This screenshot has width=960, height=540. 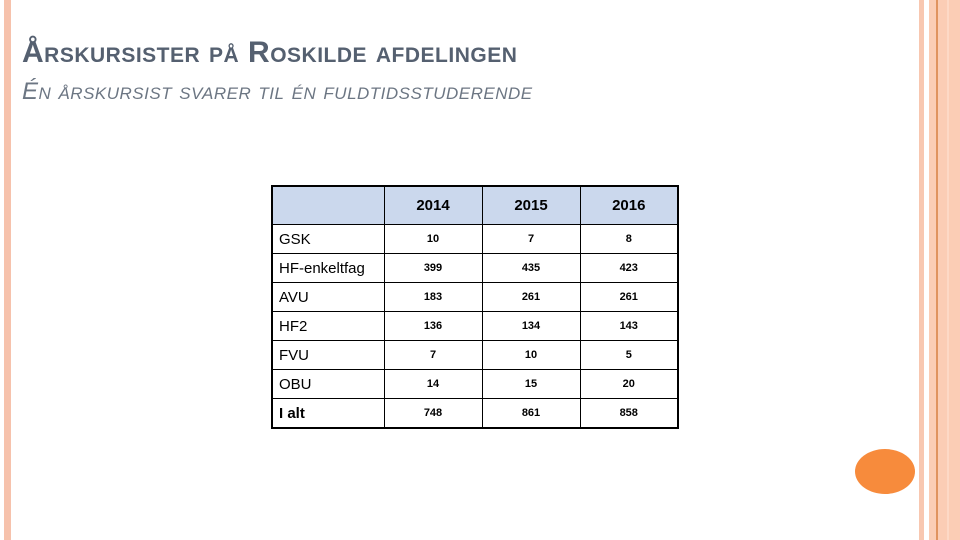 What do you see at coordinates (7, 270) in the screenshot?
I see `left-accent-stripe` at bounding box center [7, 270].